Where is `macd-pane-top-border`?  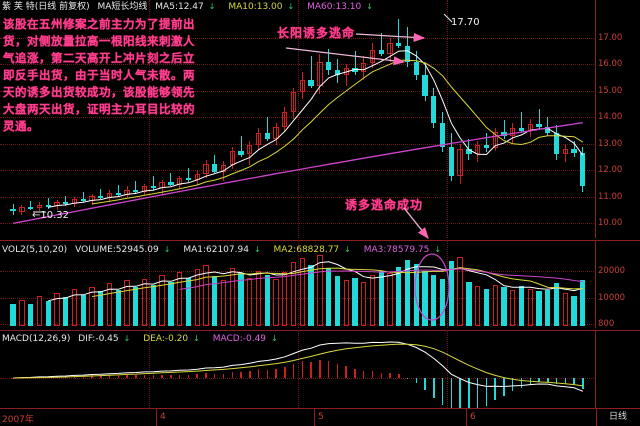
macd-pane-top-border is located at coordinates (320, 330).